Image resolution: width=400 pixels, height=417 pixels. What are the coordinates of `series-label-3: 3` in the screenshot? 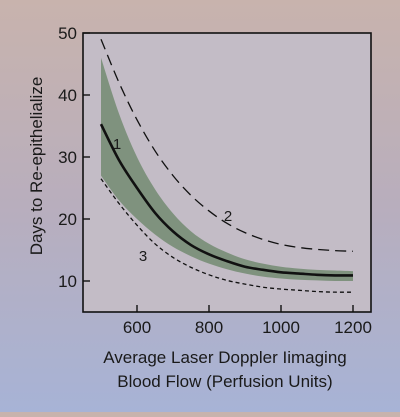 It's located at (143, 256).